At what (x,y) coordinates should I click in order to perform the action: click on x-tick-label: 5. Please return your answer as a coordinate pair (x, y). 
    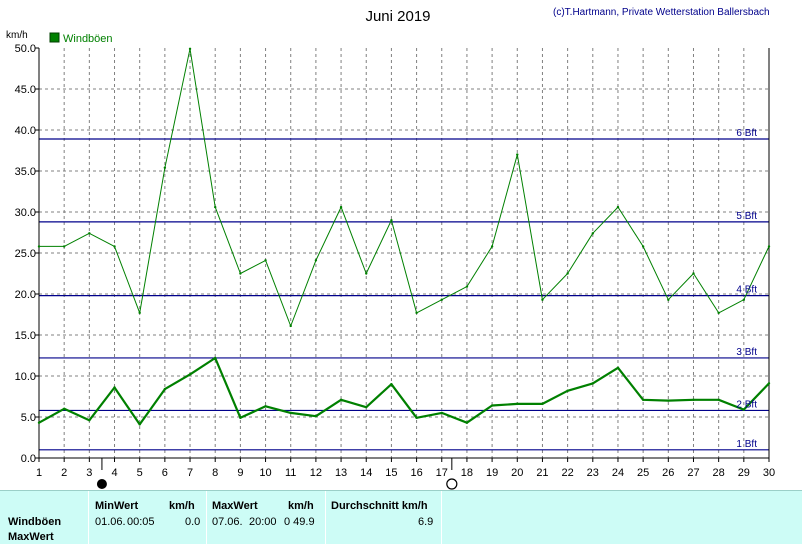
    Looking at the image, I should click on (140, 473).